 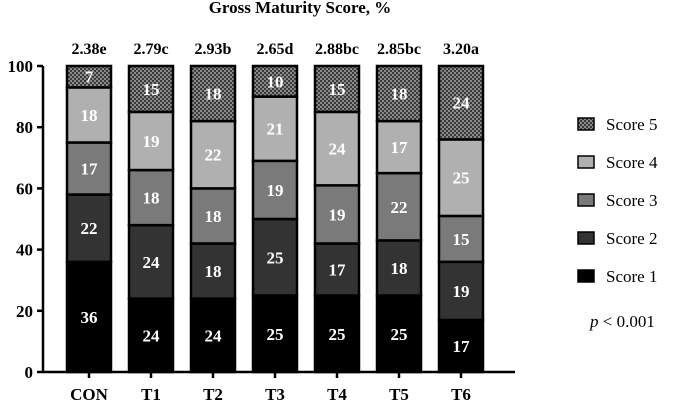 I want to click on bar-top-label: 2.93b, so click(x=213, y=49).